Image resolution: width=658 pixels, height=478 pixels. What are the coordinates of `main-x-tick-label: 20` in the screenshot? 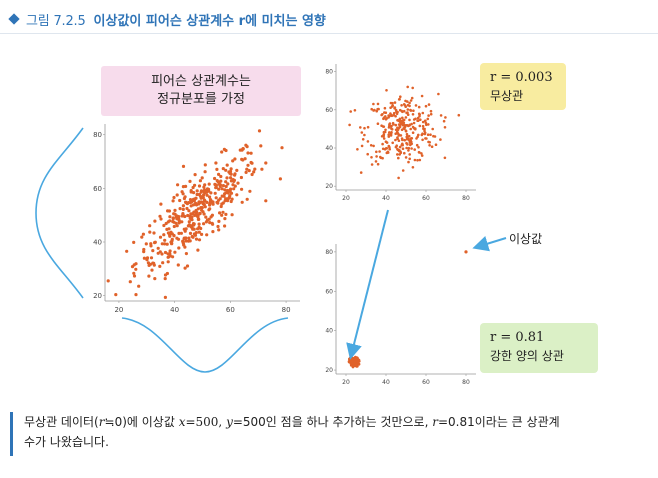 It's located at (118, 310).